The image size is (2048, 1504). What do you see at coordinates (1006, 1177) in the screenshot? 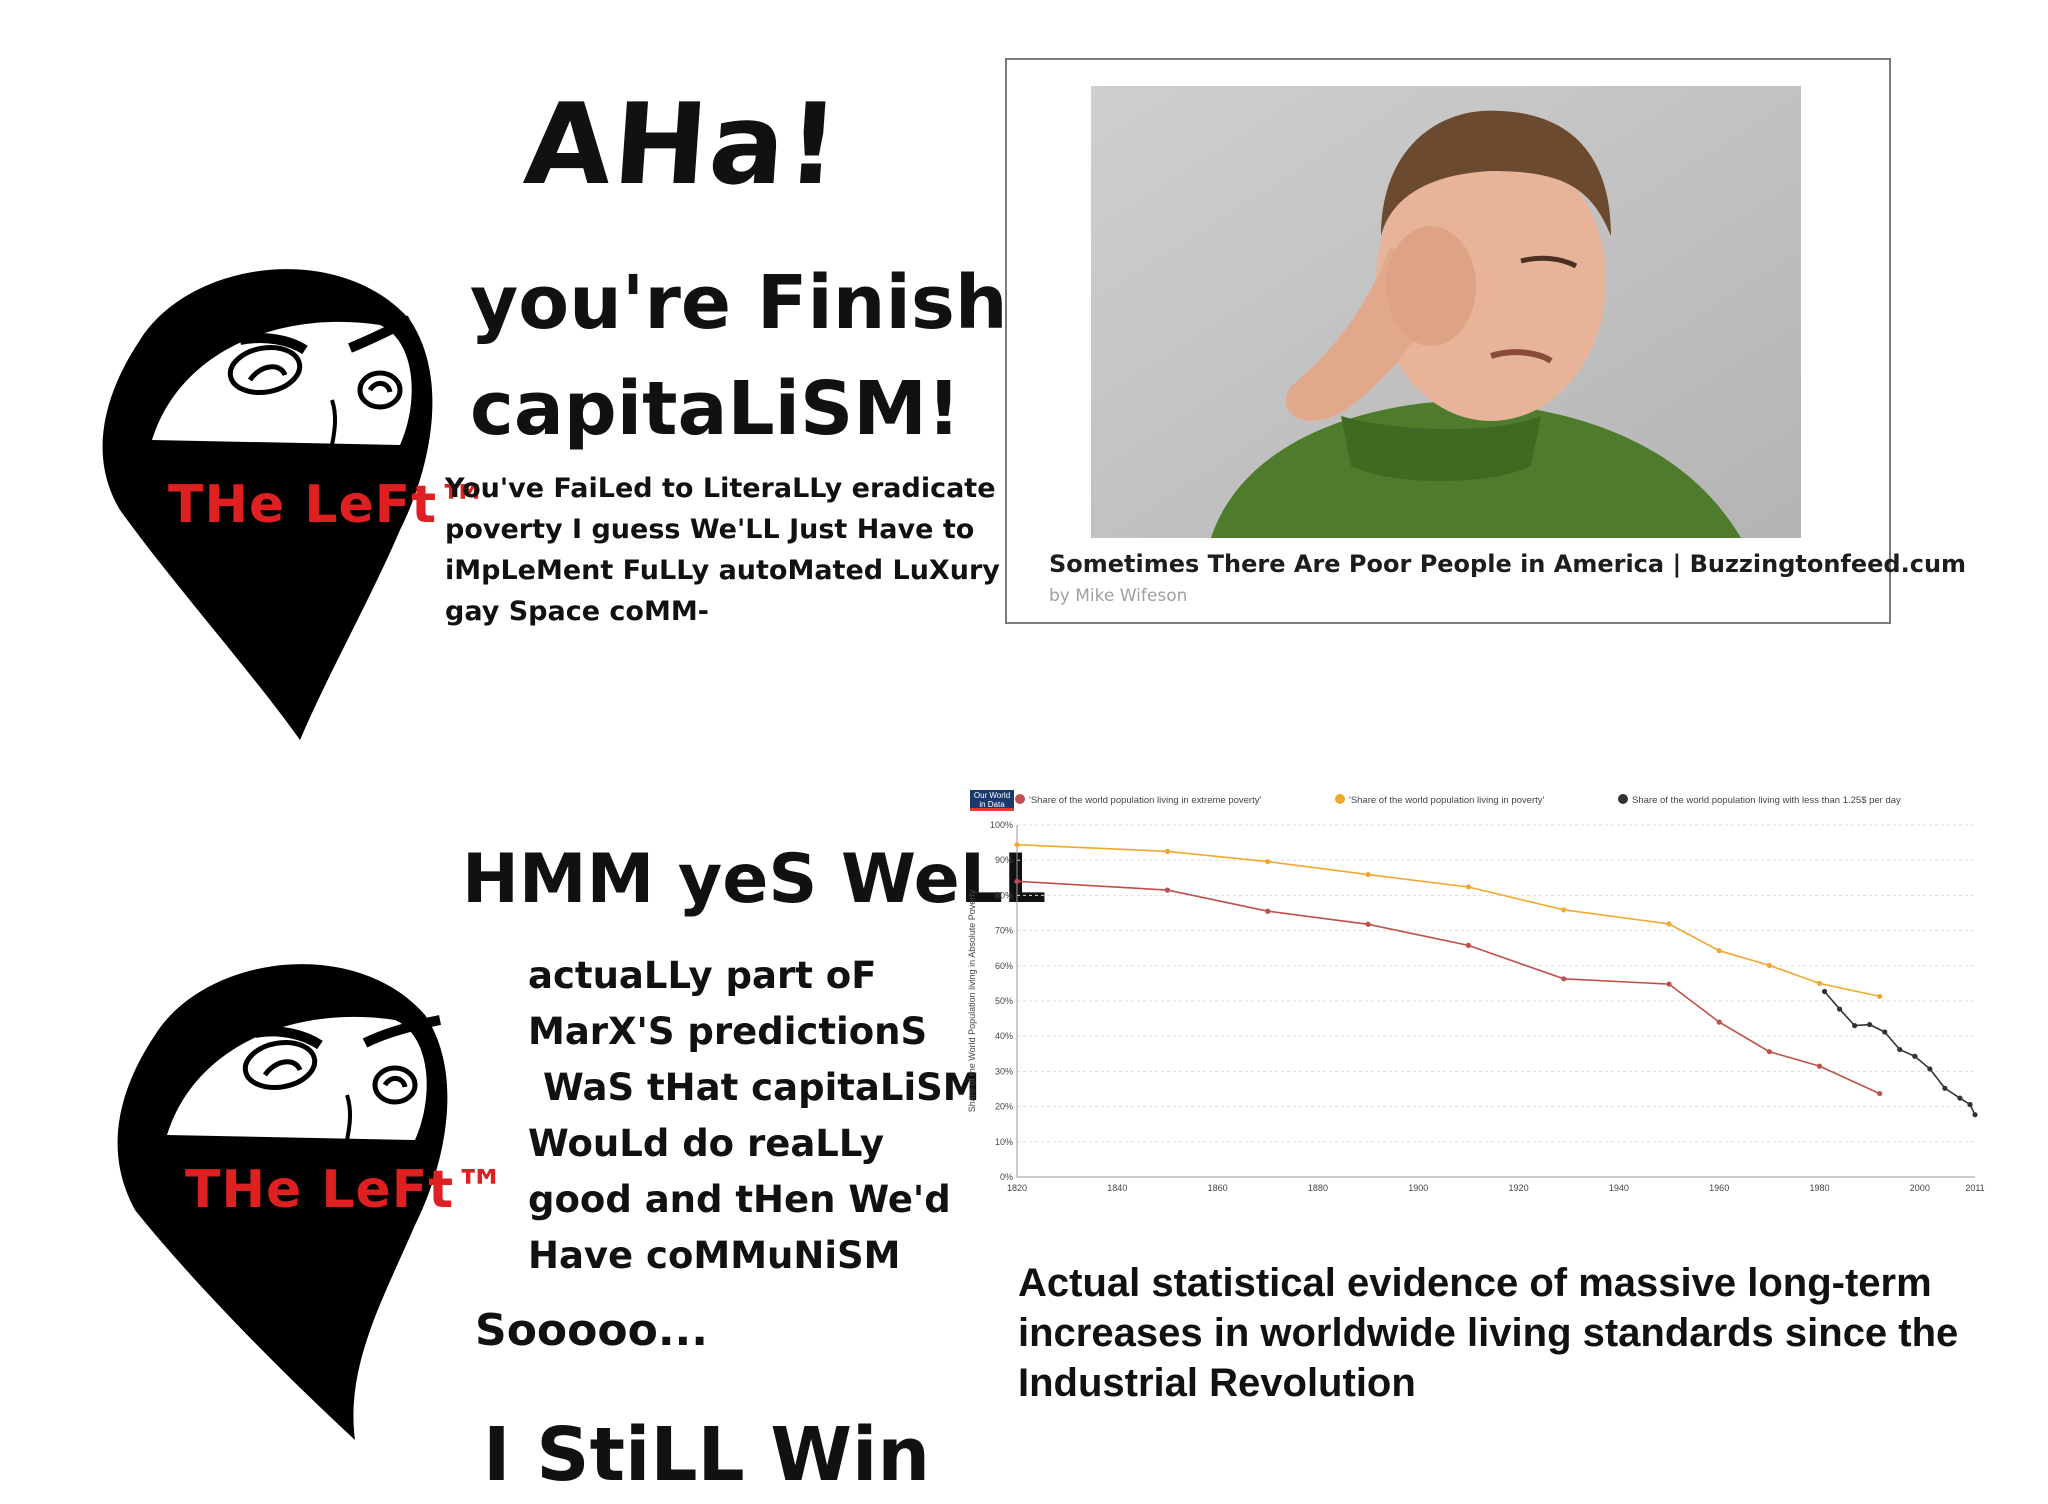
I see `y-tick-label: 0%` at bounding box center [1006, 1177].